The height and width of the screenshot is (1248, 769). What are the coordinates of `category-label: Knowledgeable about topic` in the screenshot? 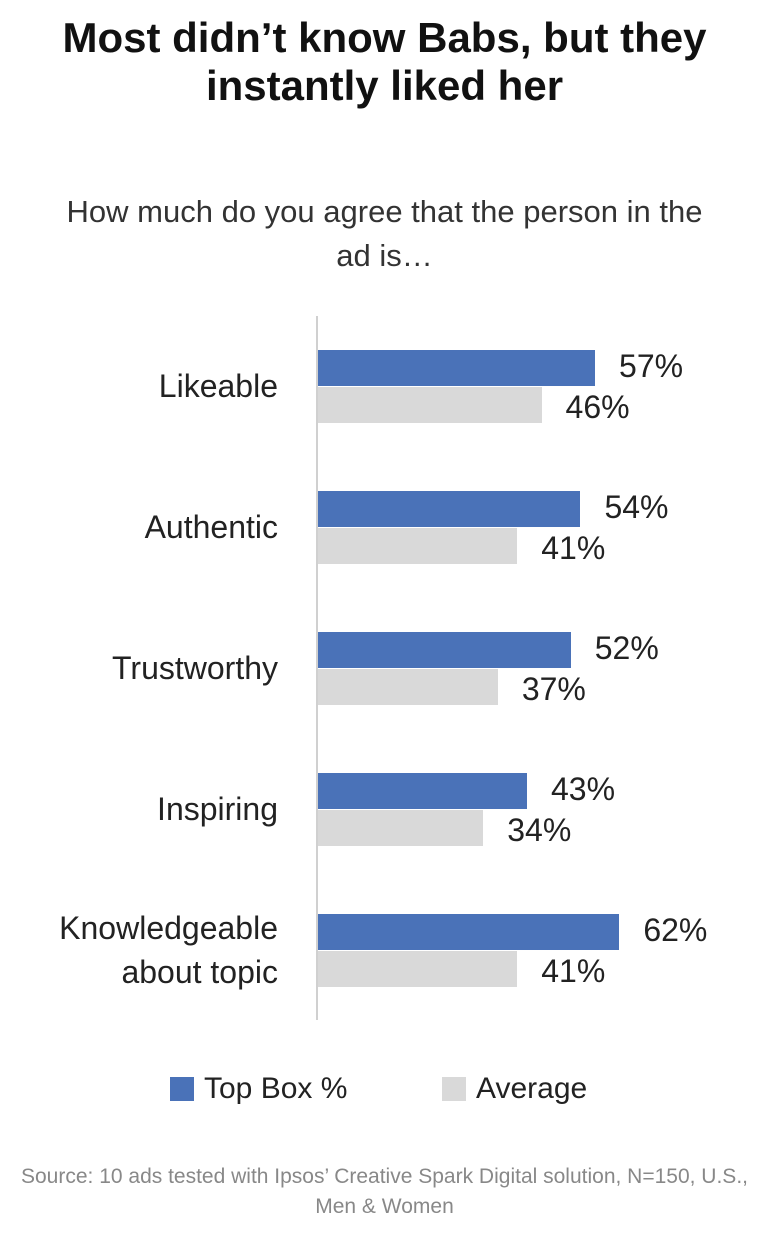 It's located at (139, 950).